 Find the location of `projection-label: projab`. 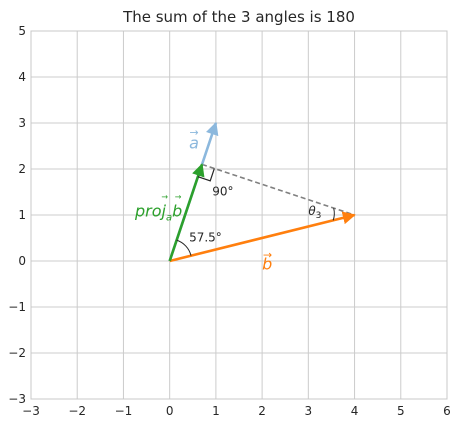

projection-label: projab is located at coordinates (158, 212).